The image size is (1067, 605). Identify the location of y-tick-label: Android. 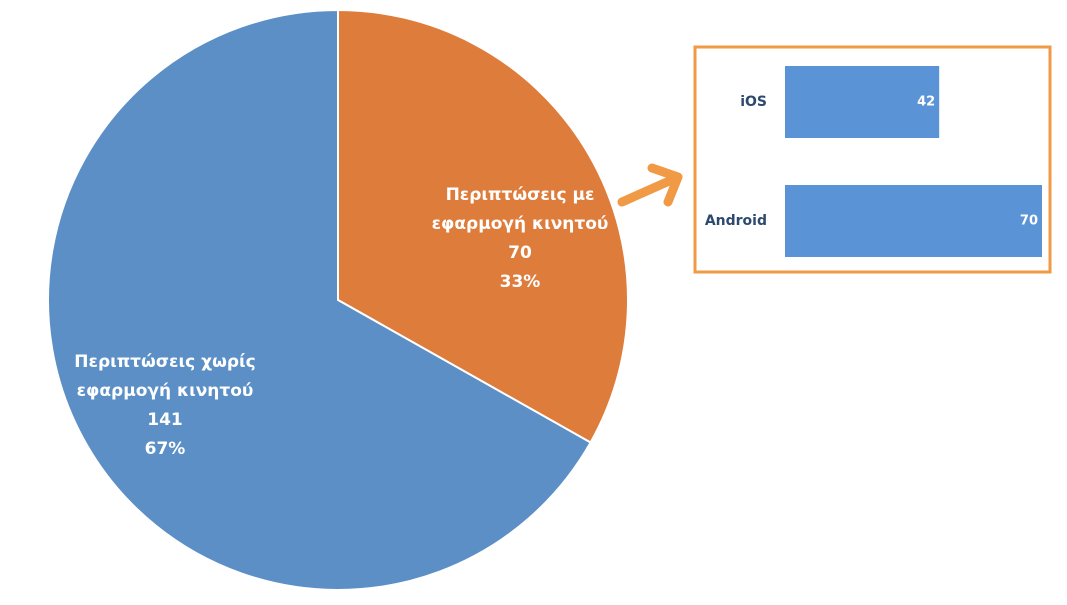
(736, 221).